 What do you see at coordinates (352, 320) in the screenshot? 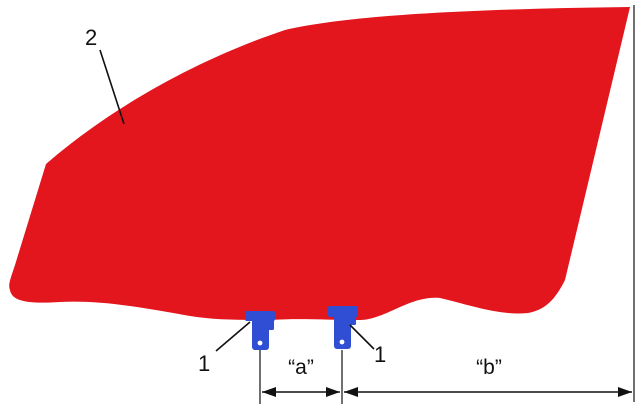
I see `bracket-right-lug` at bounding box center [352, 320].